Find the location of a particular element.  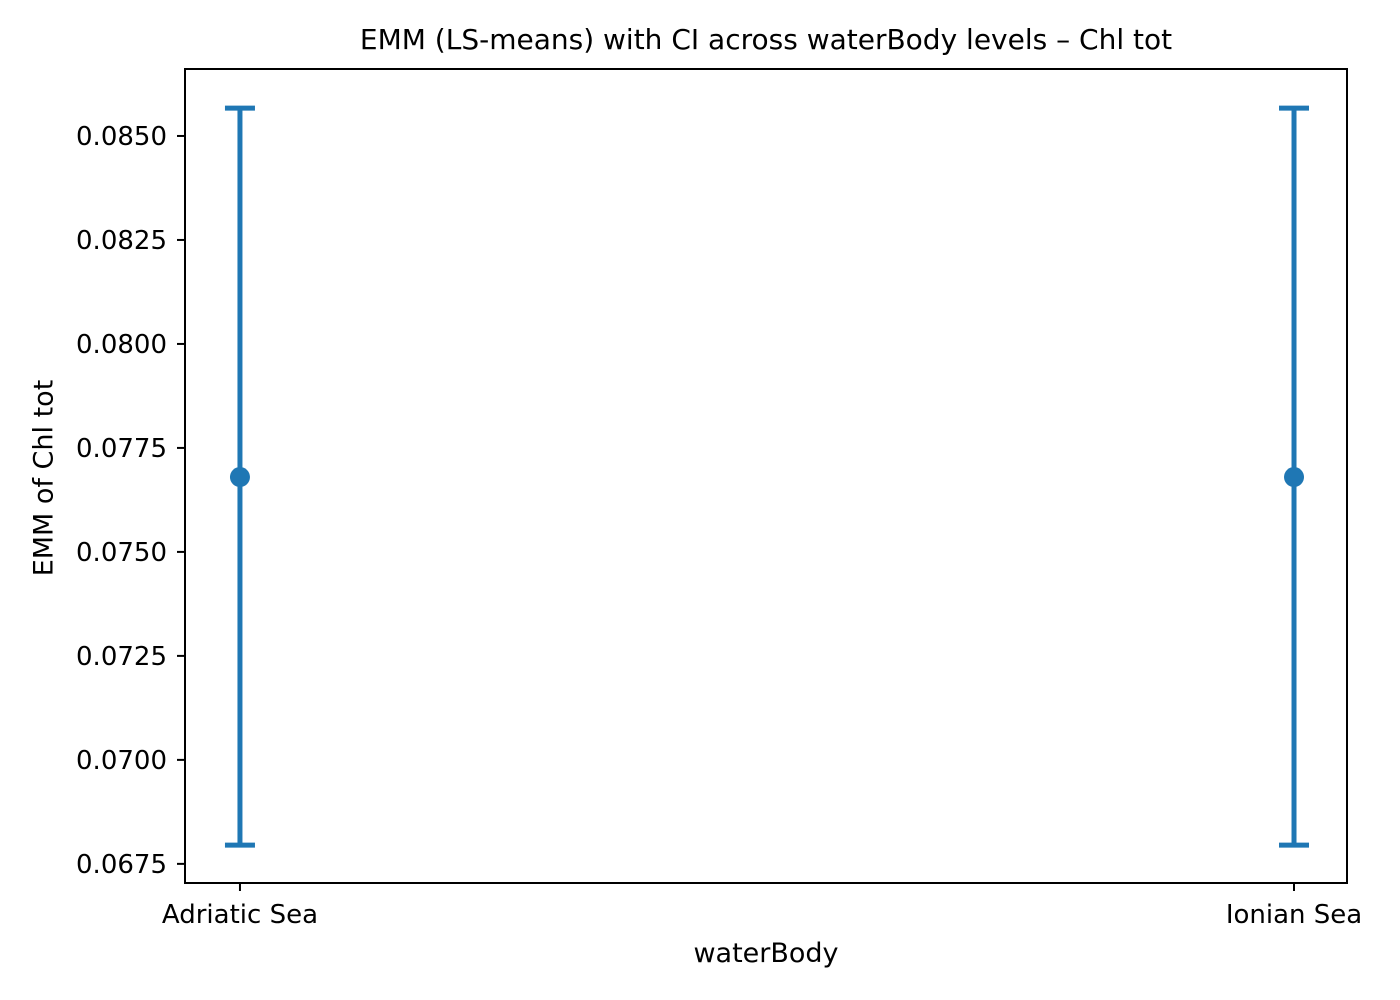

x-tick-label: Ionian Sea is located at coordinates (1294, 915).